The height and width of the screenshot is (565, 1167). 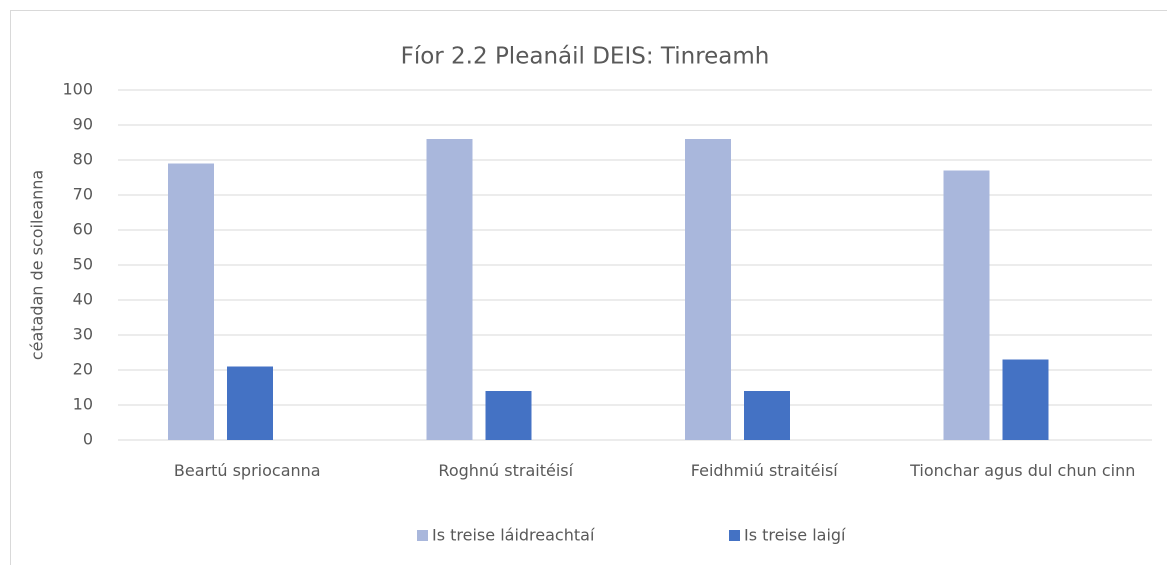 I want to click on x-tick-label-box: Feidhmiú straitéisí, so click(x=764, y=470).